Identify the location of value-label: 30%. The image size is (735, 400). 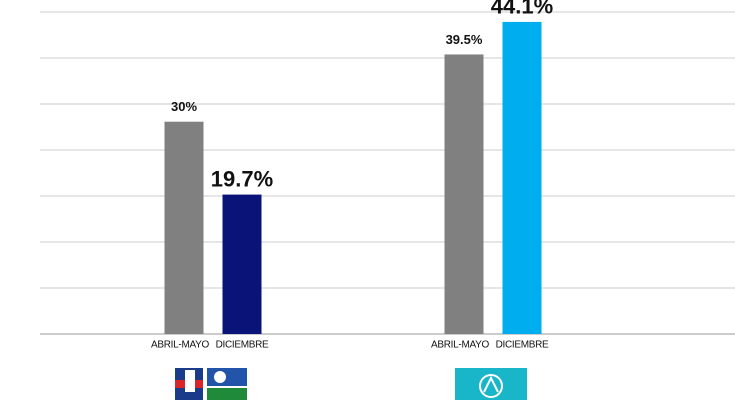
(184, 106).